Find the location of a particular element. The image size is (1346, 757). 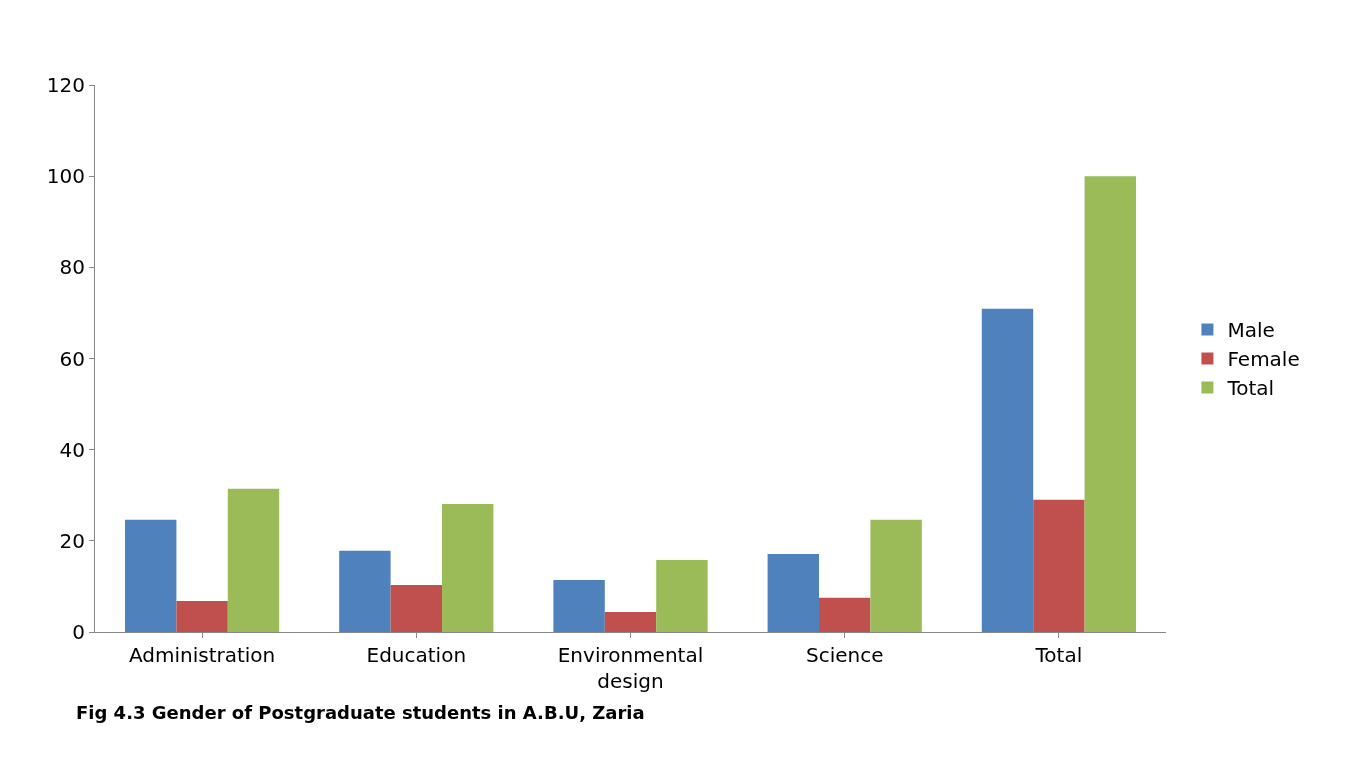

y-tick-label: 40 is located at coordinates (72, 449).